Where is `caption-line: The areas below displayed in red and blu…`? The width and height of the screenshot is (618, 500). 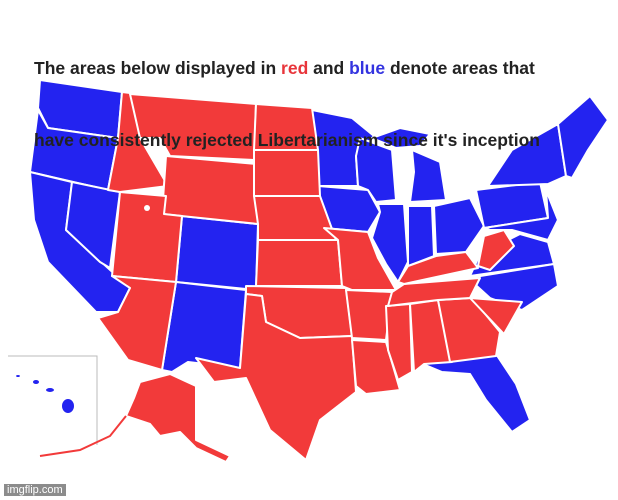
caption-line: The areas below displayed in red and blu… is located at coordinates (287, 68).